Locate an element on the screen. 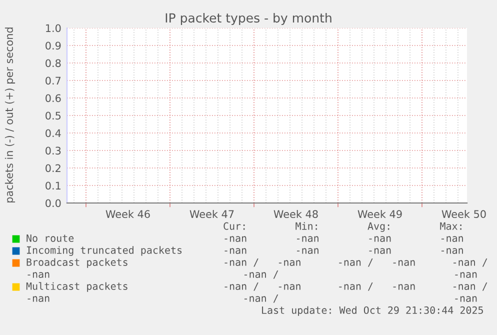 Image resolution: width=497 pixels, height=335 pixels. y-tick-label: 0.7 is located at coordinates (53, 80).